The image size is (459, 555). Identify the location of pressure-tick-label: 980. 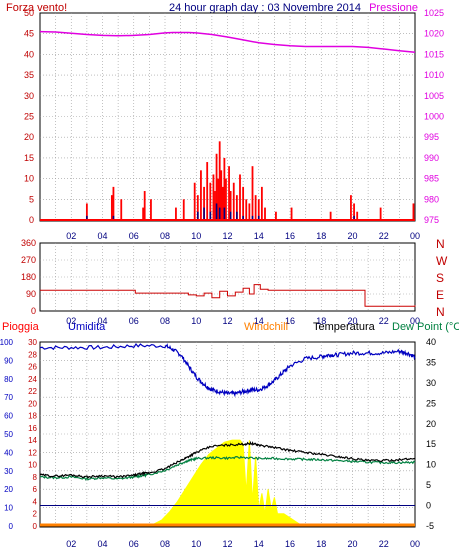
(431, 199).